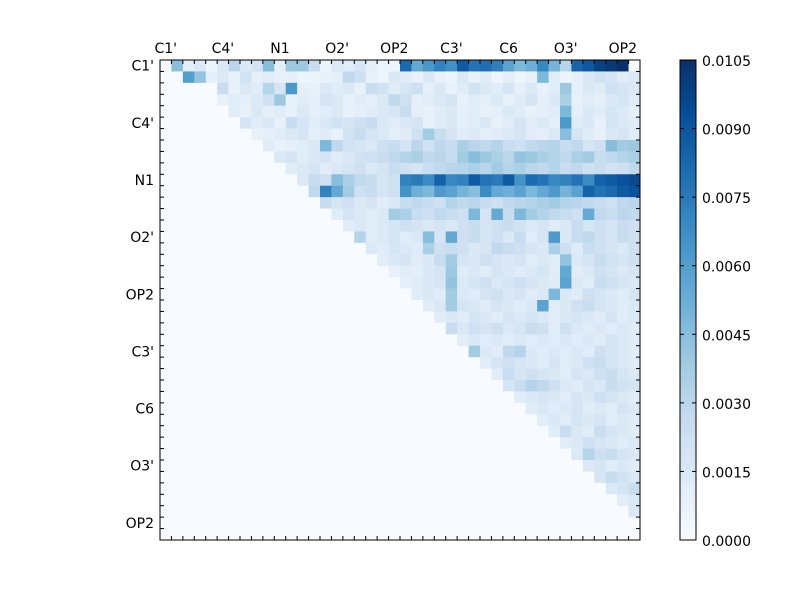 This screenshot has height=600, width=800. I want to click on x-tick-labels: C1' C4' N1 O2' OP2 C3' C6 O3' OP2, so click(395, 49).